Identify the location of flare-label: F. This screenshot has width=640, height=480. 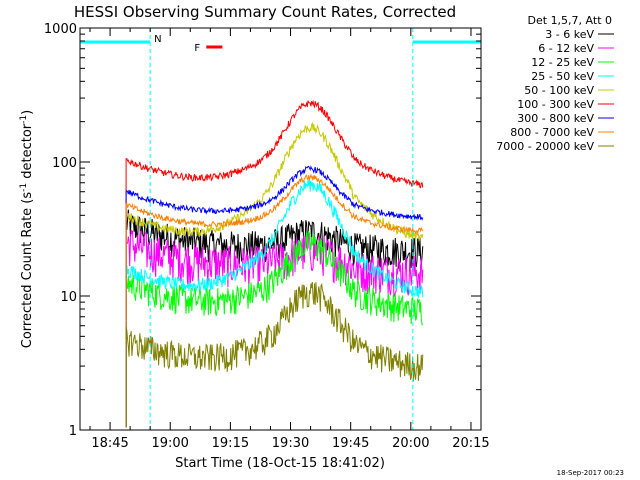
(197, 48).